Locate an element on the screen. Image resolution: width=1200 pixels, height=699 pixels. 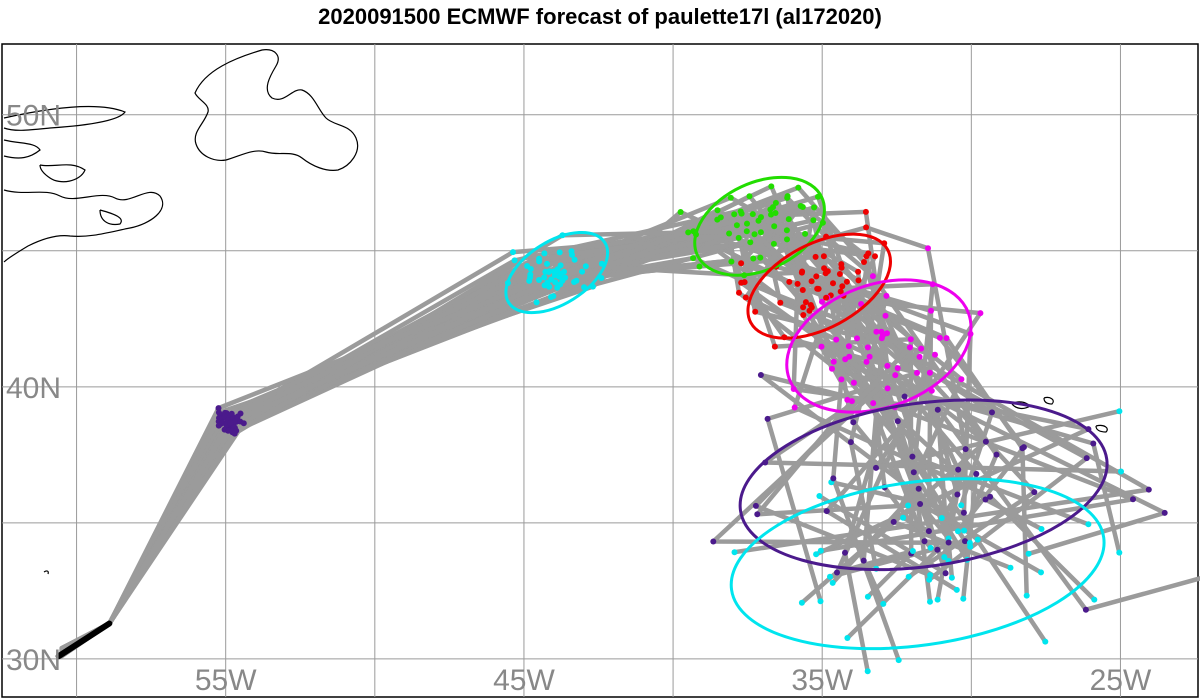
spread-ellipse is located at coordinates (879, 346).